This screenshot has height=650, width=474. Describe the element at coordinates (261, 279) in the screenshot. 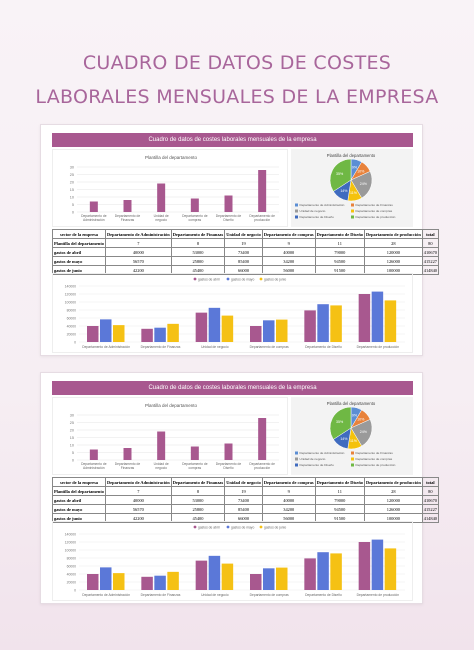

I see `legend-swatch` at that location.